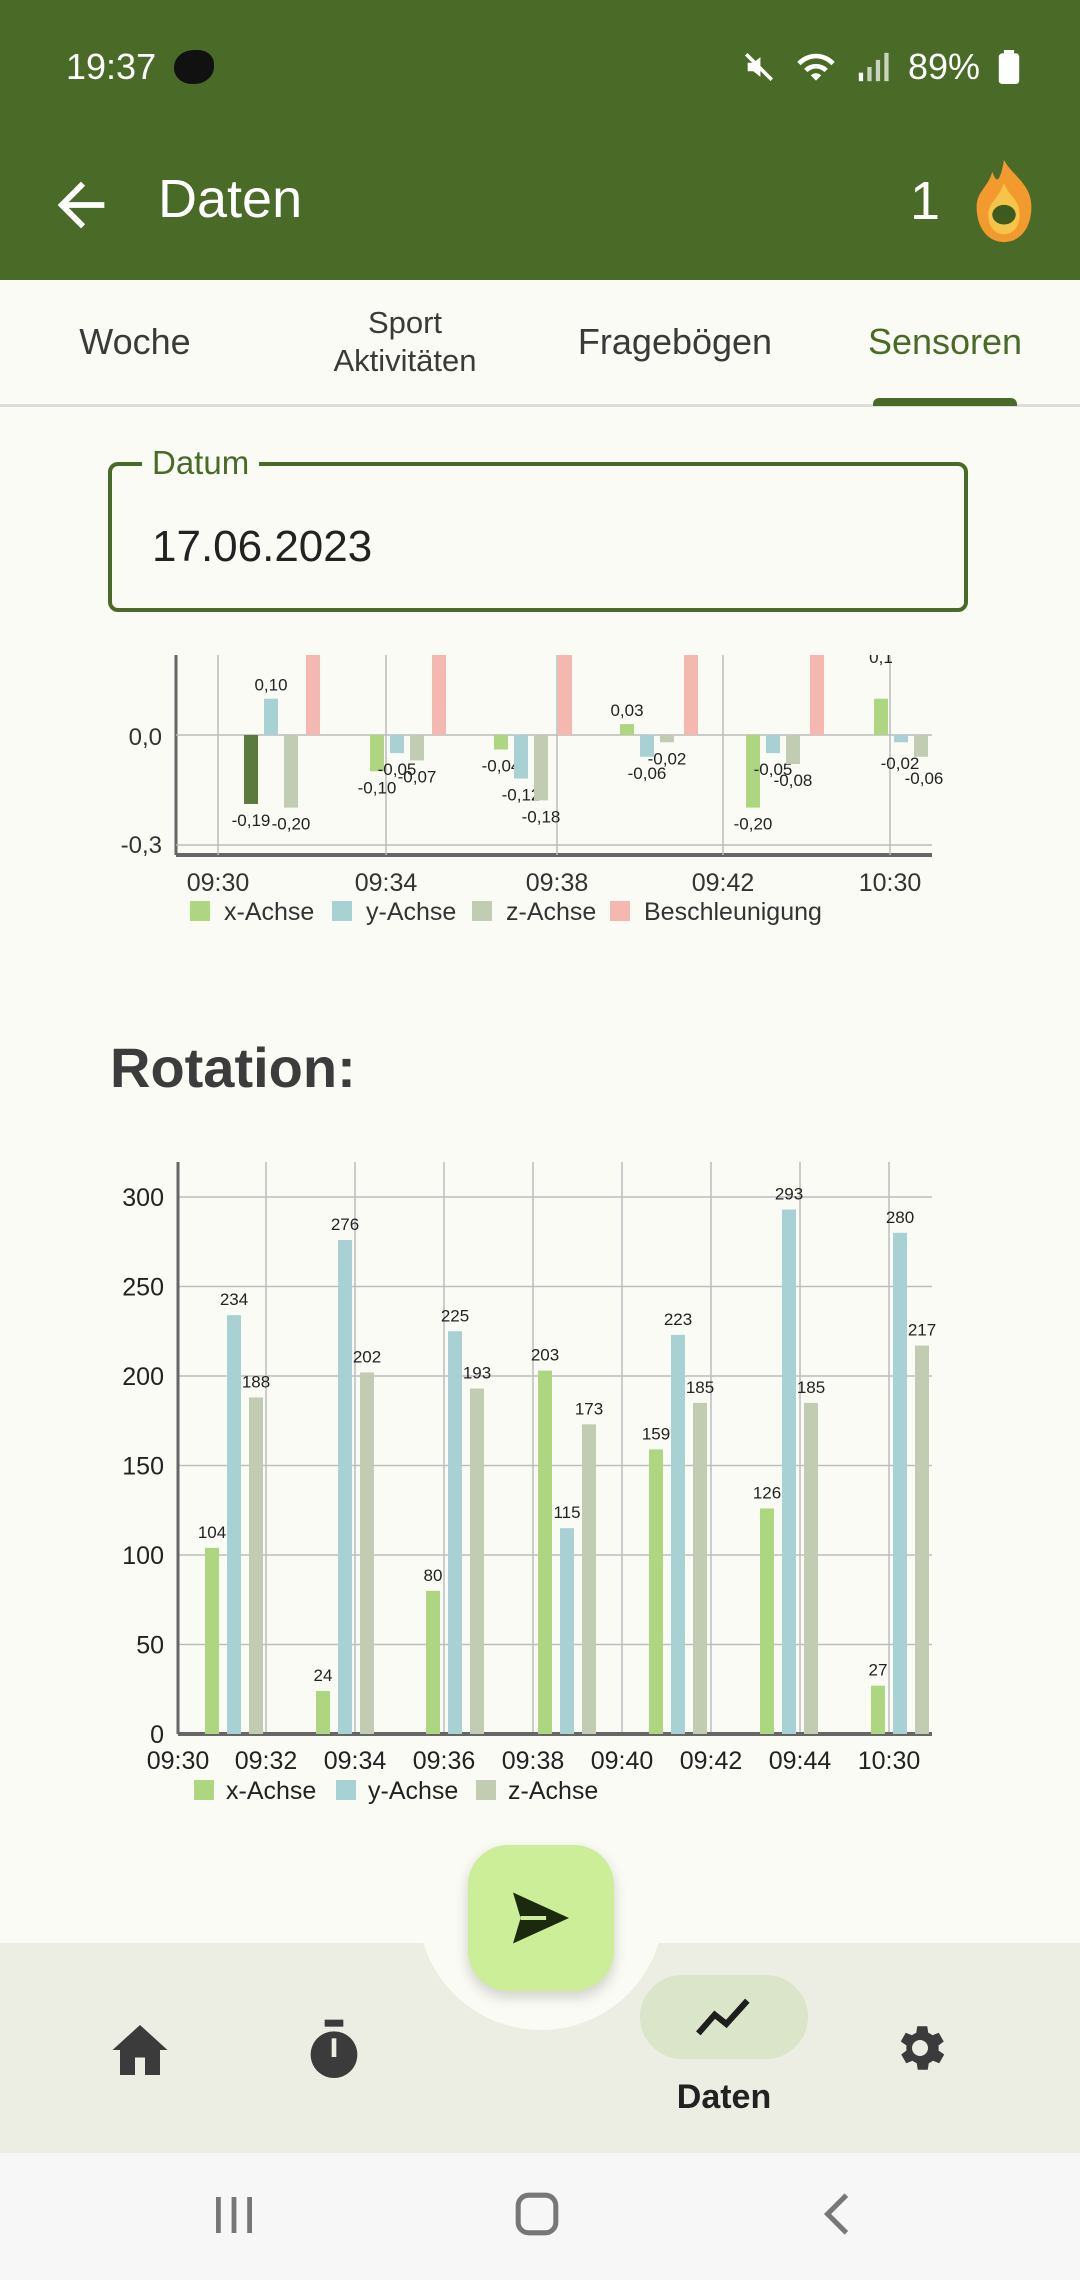 The height and width of the screenshot is (2280, 1080). Describe the element at coordinates (477, 1373) in the screenshot. I see `data-label: 193` at that location.